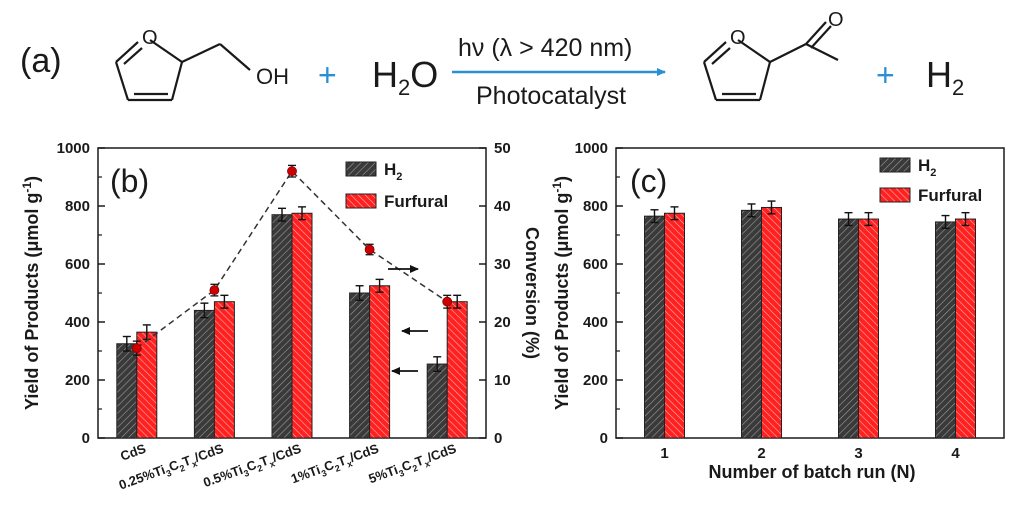  Describe the element at coordinates (272, 76) in the screenshot. I see `hydroxyl-label: OH` at that location.